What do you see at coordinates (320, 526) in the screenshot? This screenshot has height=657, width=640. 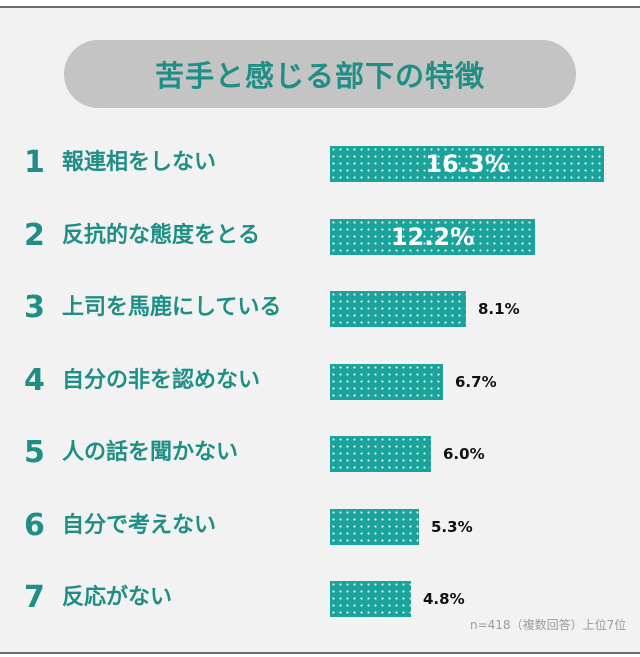 I see `bar-row: 6 自分で考えない 5.3%` at bounding box center [320, 526].